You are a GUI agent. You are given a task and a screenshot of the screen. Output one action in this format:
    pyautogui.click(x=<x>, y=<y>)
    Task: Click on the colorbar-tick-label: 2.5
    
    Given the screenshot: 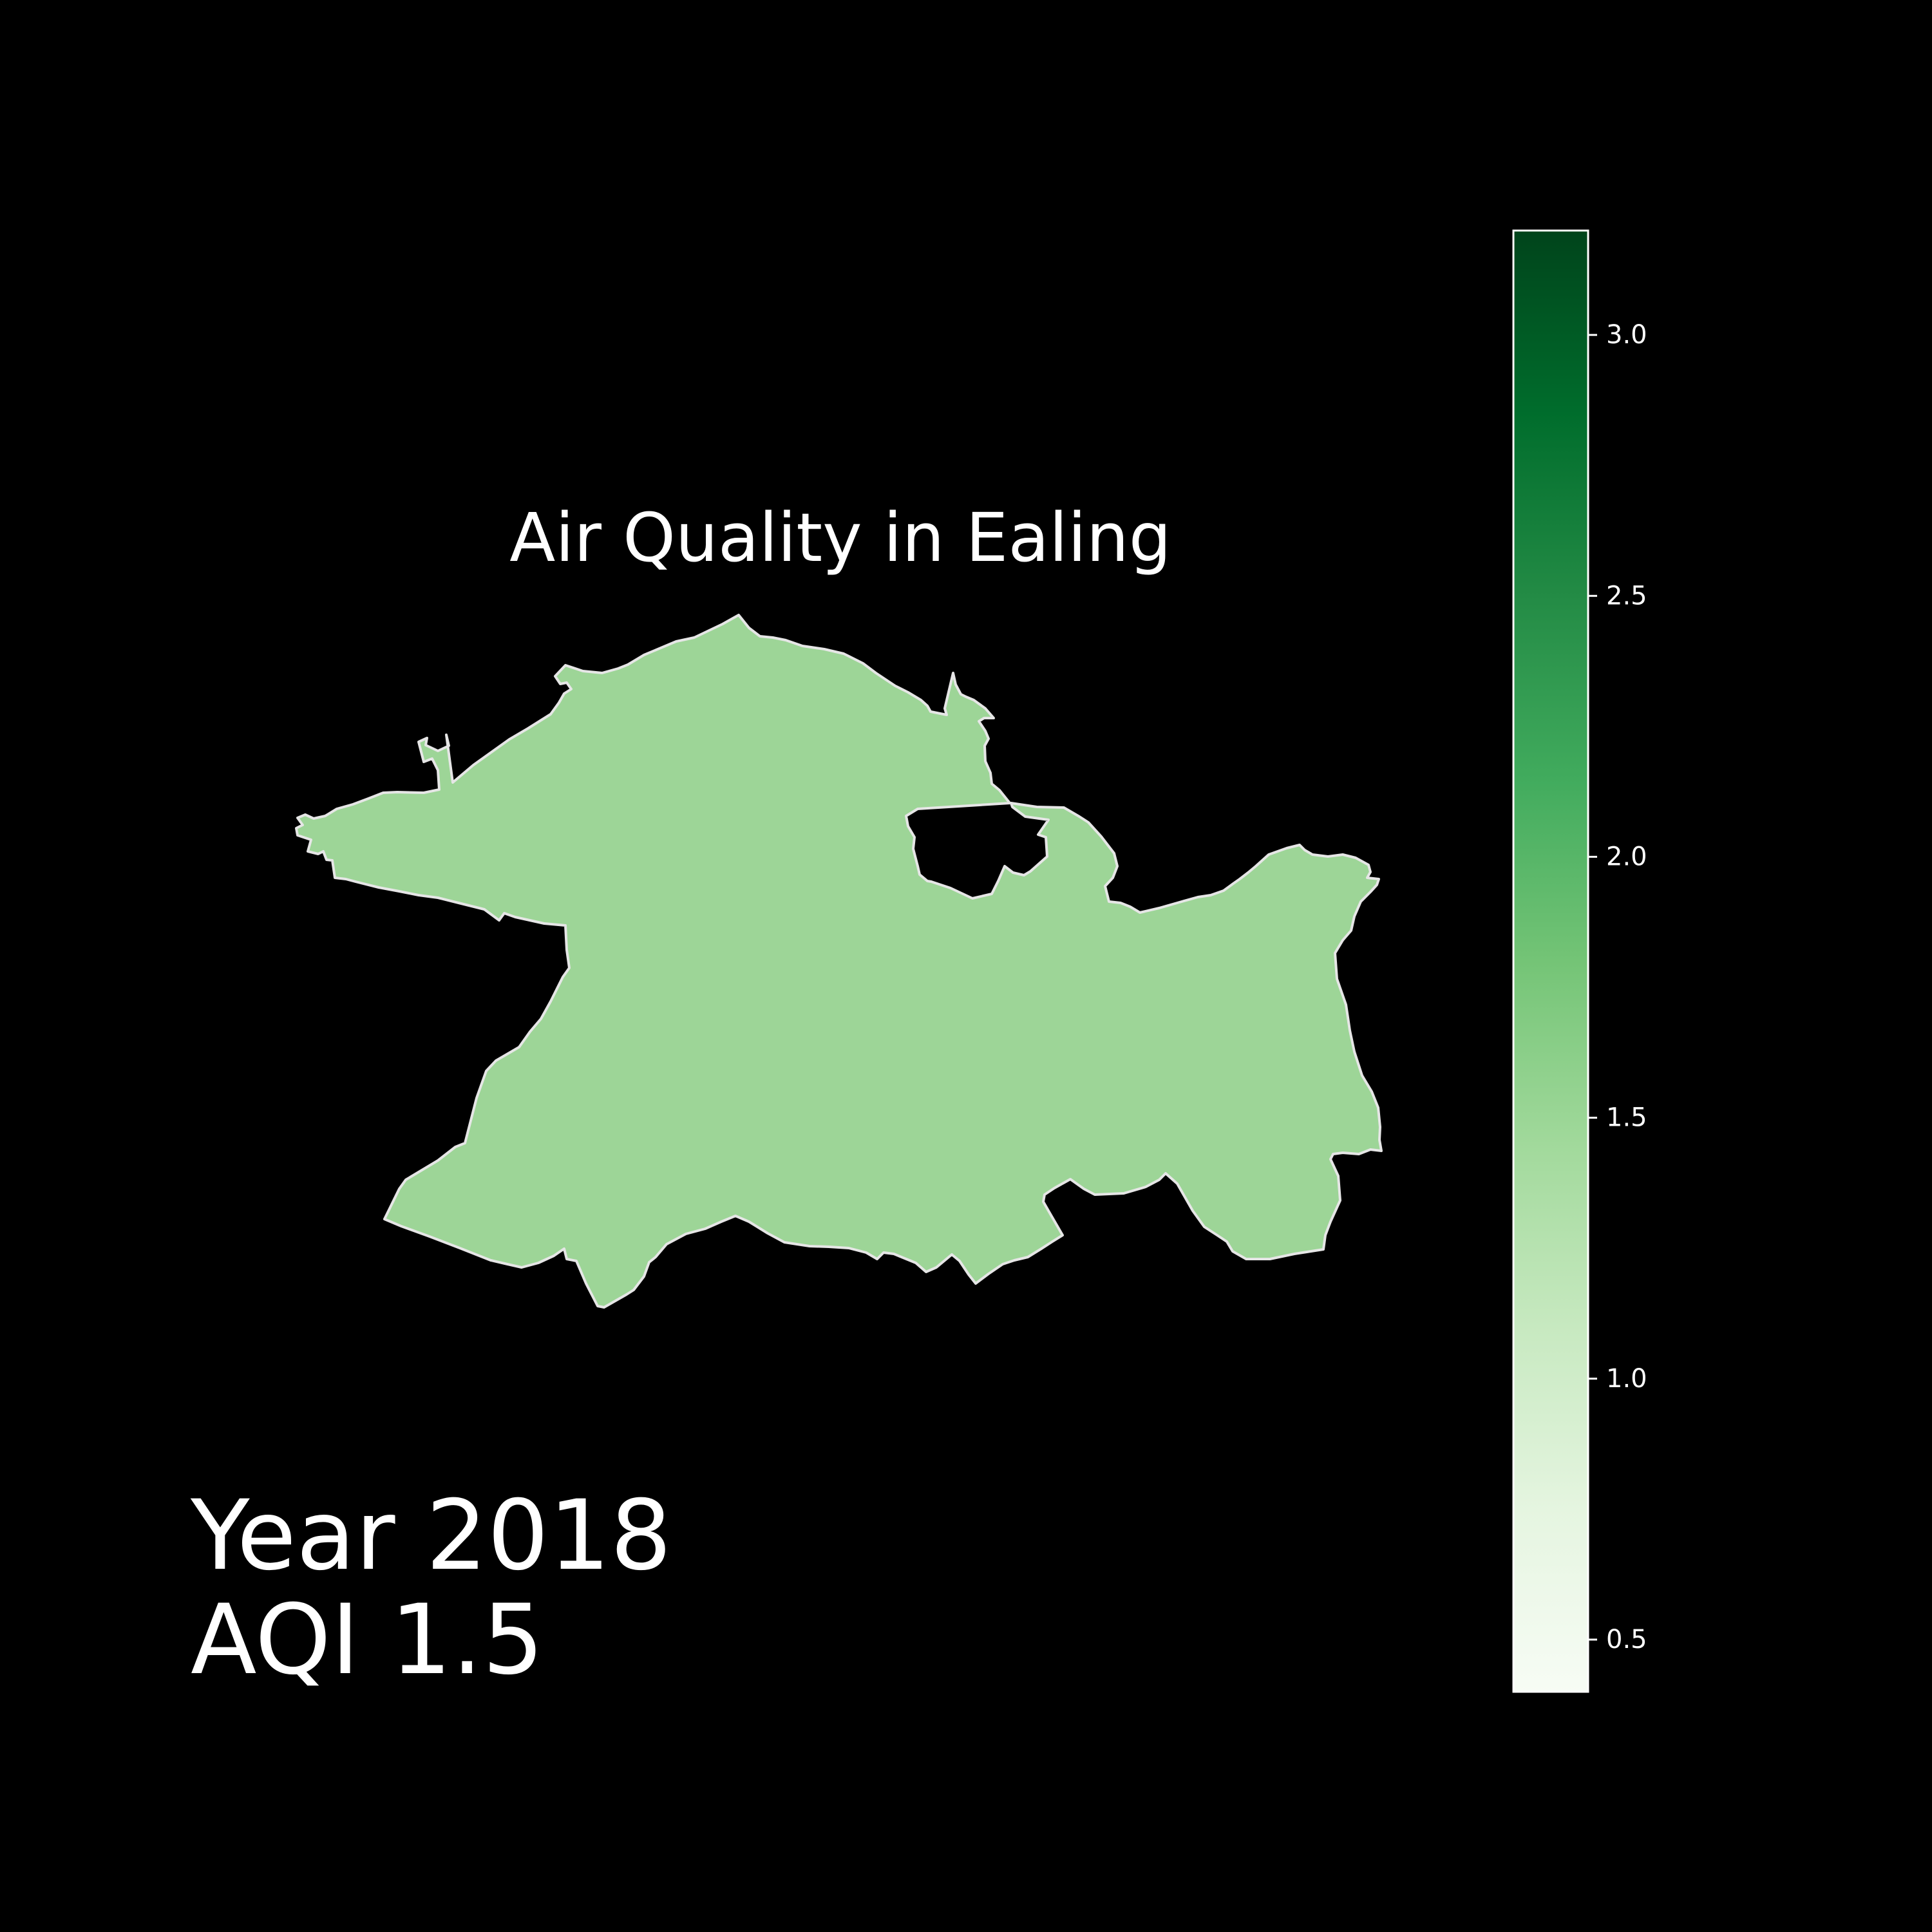 What is the action you would take?
    pyautogui.click(x=1626, y=596)
    